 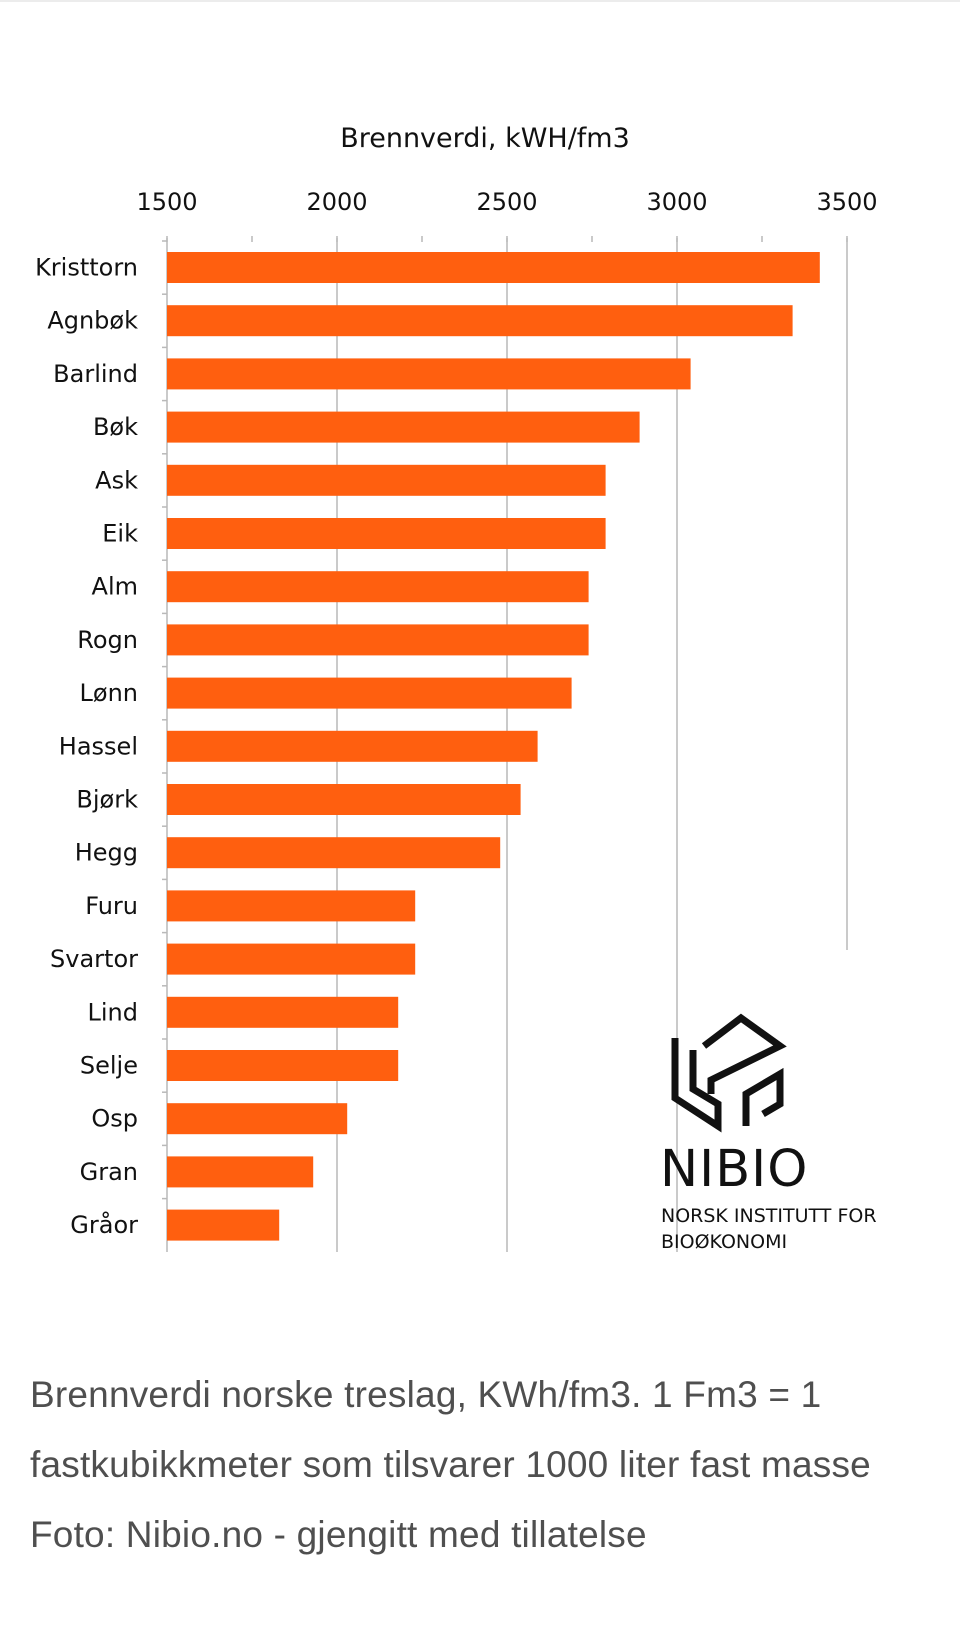 What do you see at coordinates (676, 202) in the screenshot?
I see `x-tick-label-3000: 3000` at bounding box center [676, 202].